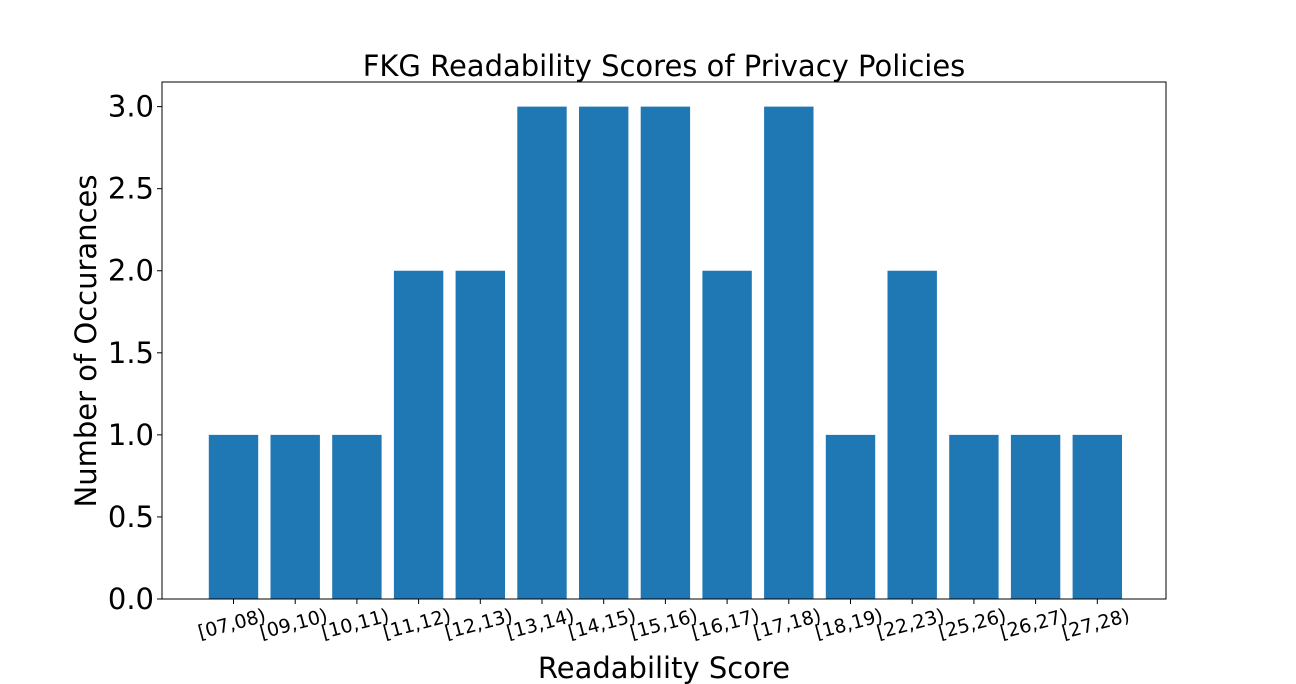 This screenshot has width=1296, height=684. I want to click on y-axis-label: Number of Occurances, so click(86, 341).